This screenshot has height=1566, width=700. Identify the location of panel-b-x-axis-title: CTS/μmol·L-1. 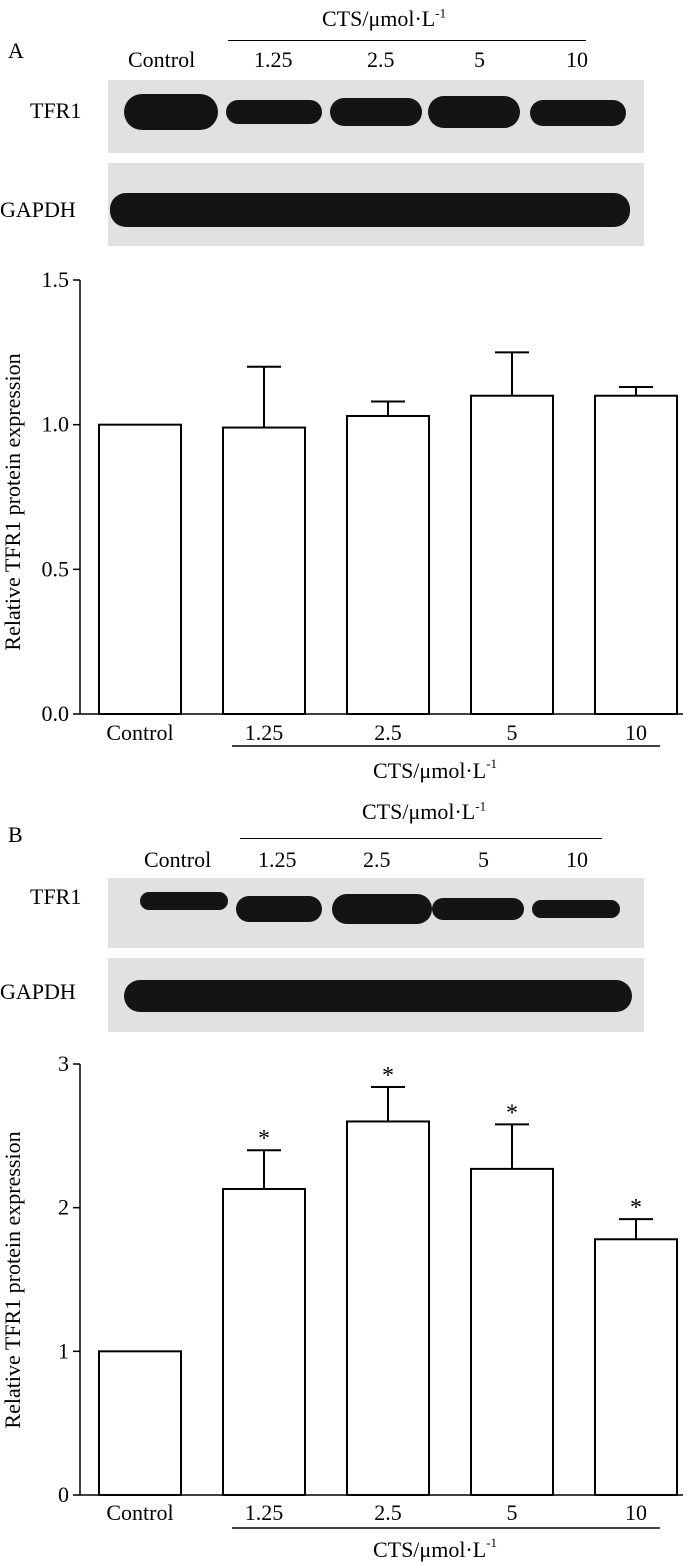
(435, 1548).